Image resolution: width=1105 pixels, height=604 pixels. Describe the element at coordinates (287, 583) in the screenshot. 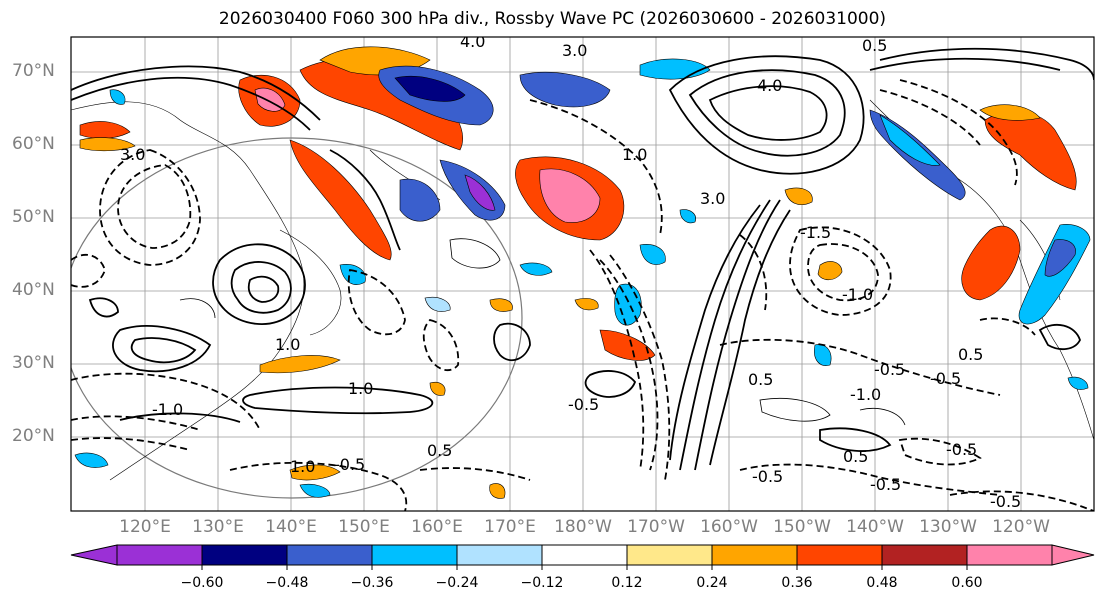

I see `colorbar-tick-label: −0.48` at that location.